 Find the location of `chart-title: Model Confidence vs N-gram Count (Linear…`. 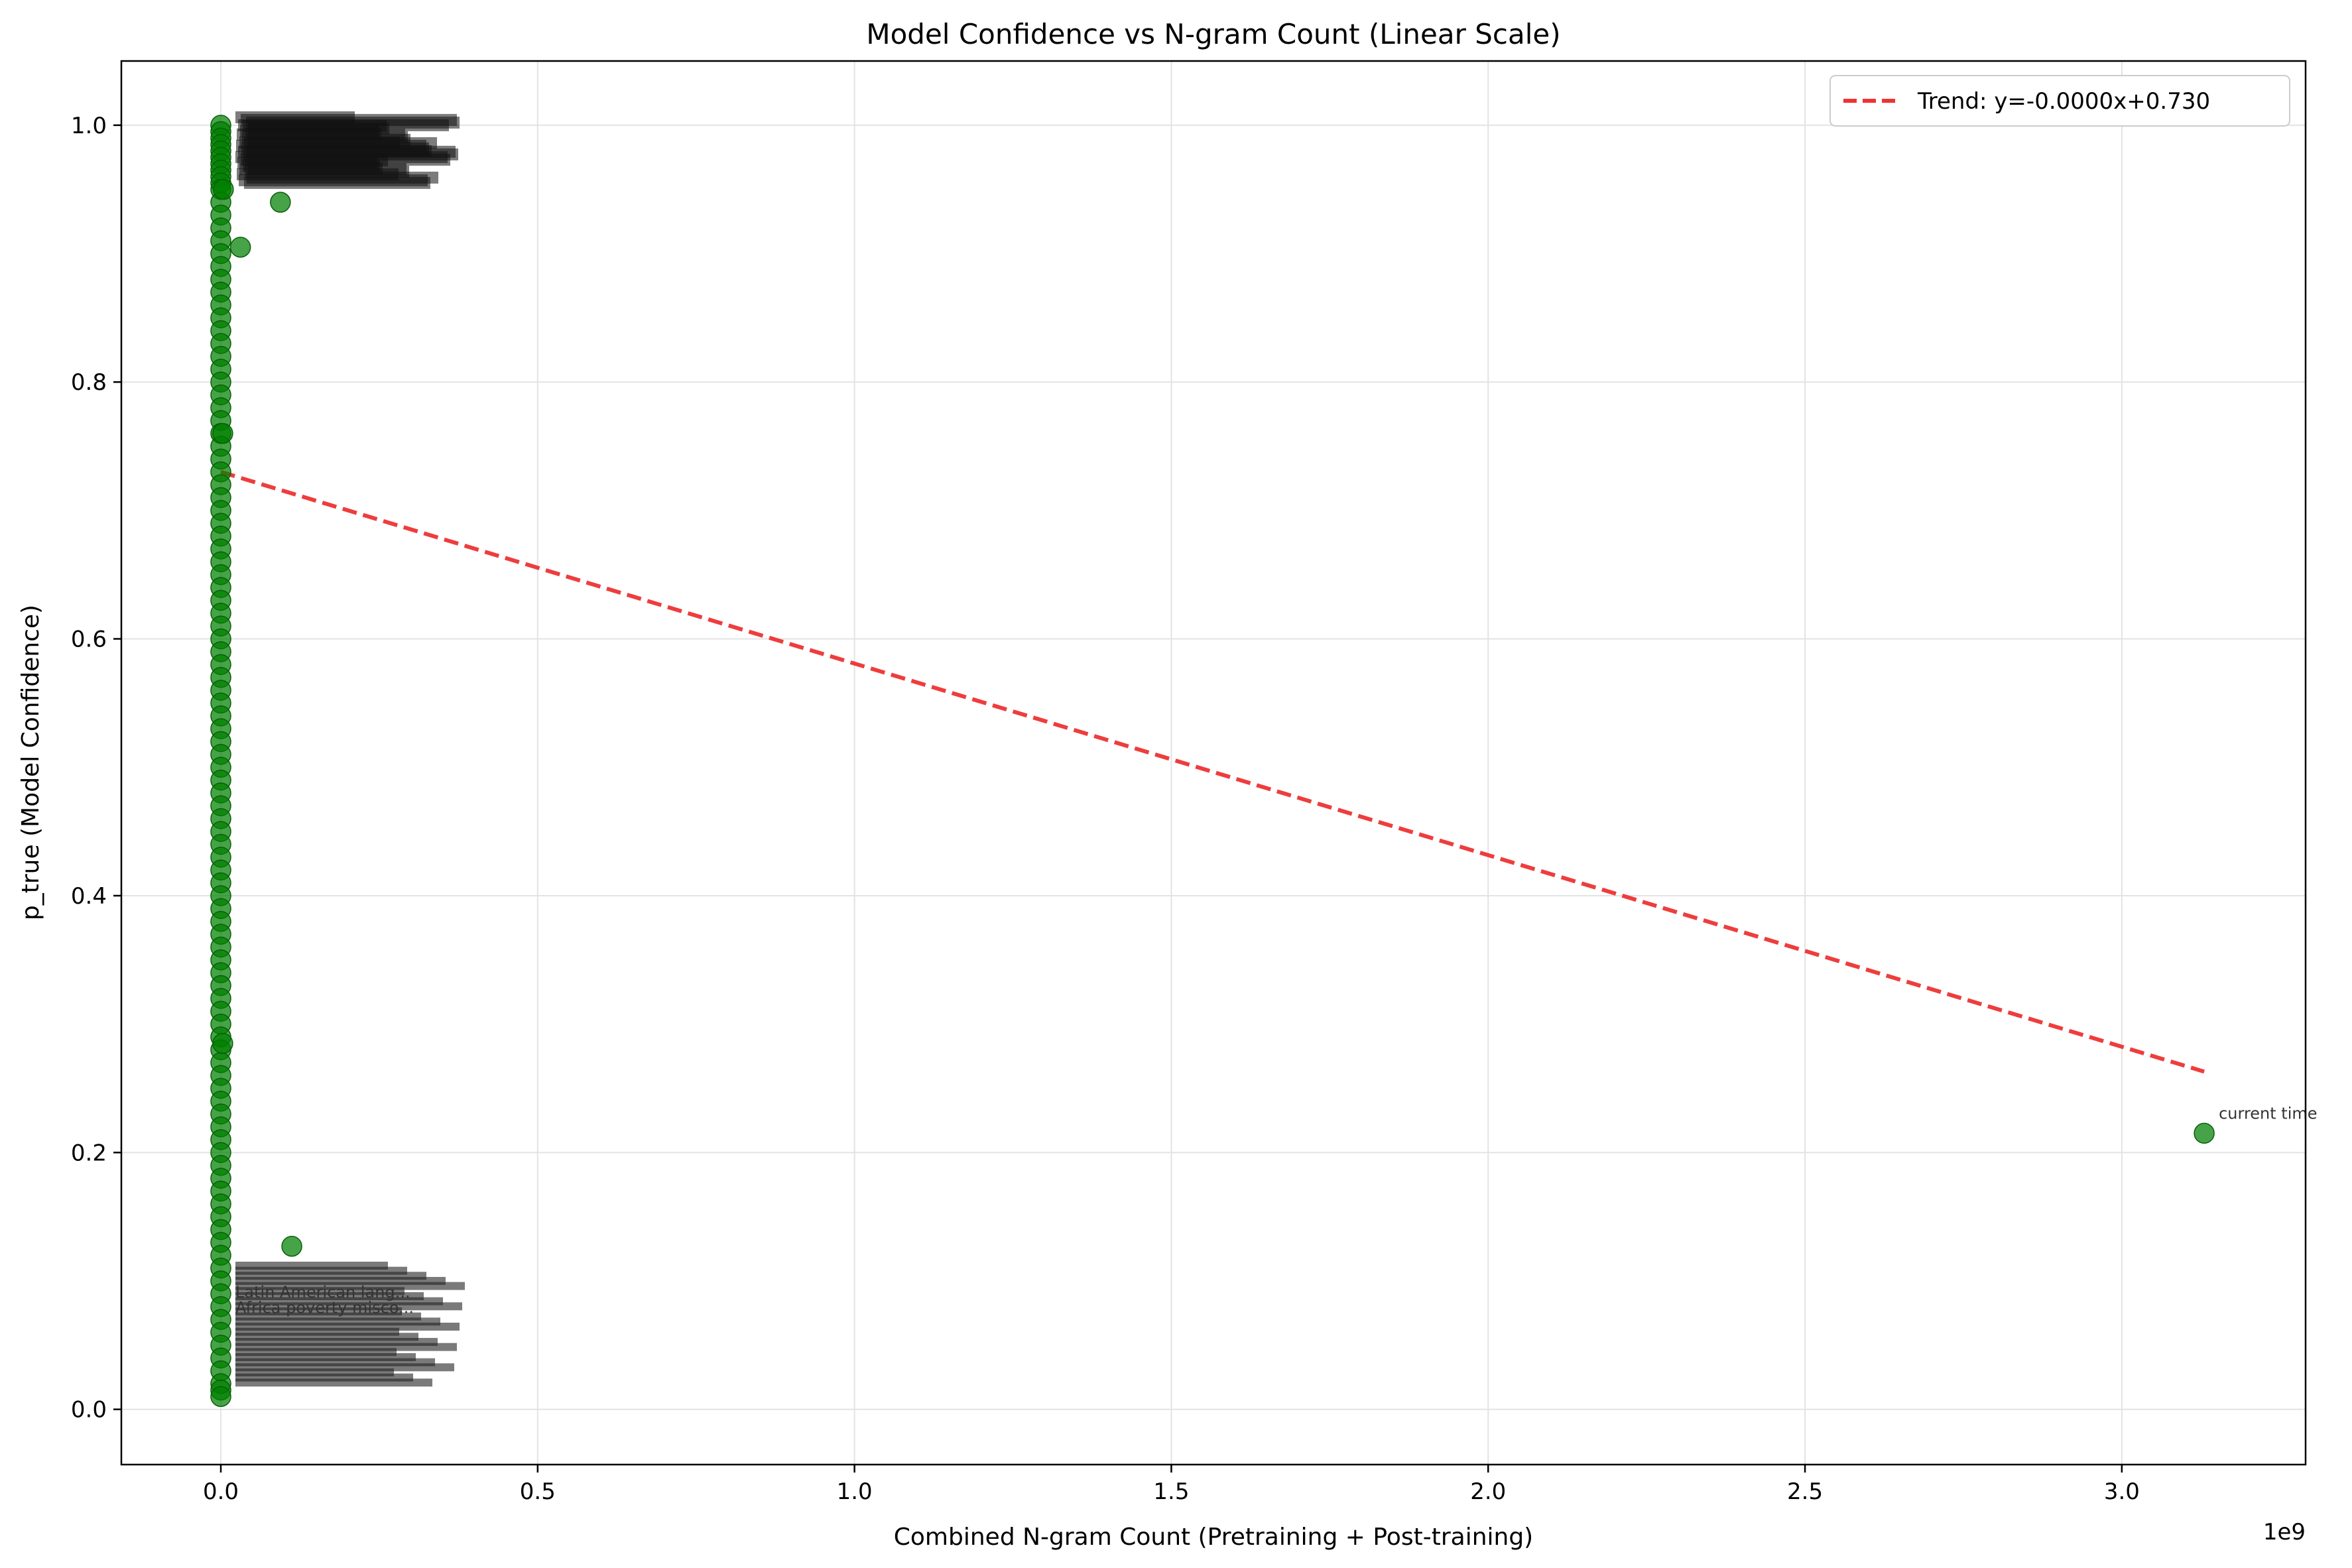

chart-title: Model Confidence vs N-gram Count (Linear… is located at coordinates (1213, 34).